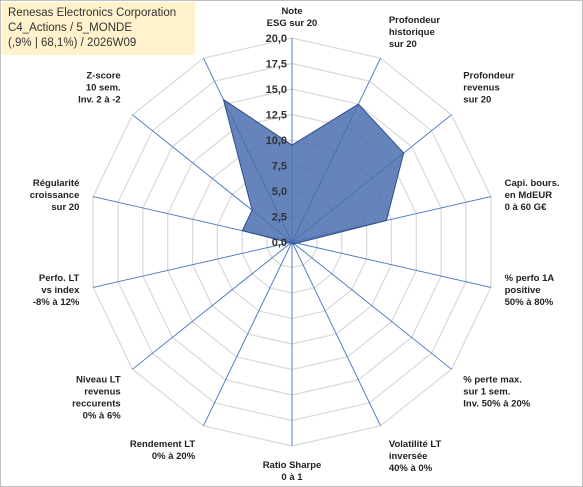 The image size is (583, 487). What do you see at coordinates (102, 416) in the screenshot?
I see `axis-label-line: 0% à 6%` at bounding box center [102, 416].